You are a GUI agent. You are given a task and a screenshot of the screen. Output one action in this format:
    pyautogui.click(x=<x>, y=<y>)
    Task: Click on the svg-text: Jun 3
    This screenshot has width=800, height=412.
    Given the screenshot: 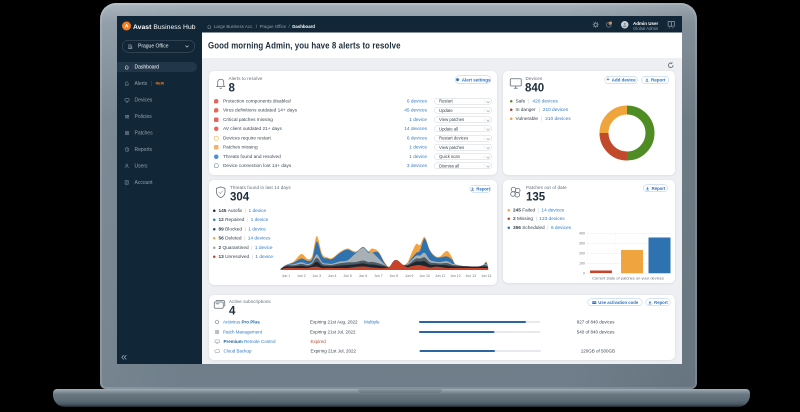 What is the action you would take?
    pyautogui.click(x=317, y=276)
    